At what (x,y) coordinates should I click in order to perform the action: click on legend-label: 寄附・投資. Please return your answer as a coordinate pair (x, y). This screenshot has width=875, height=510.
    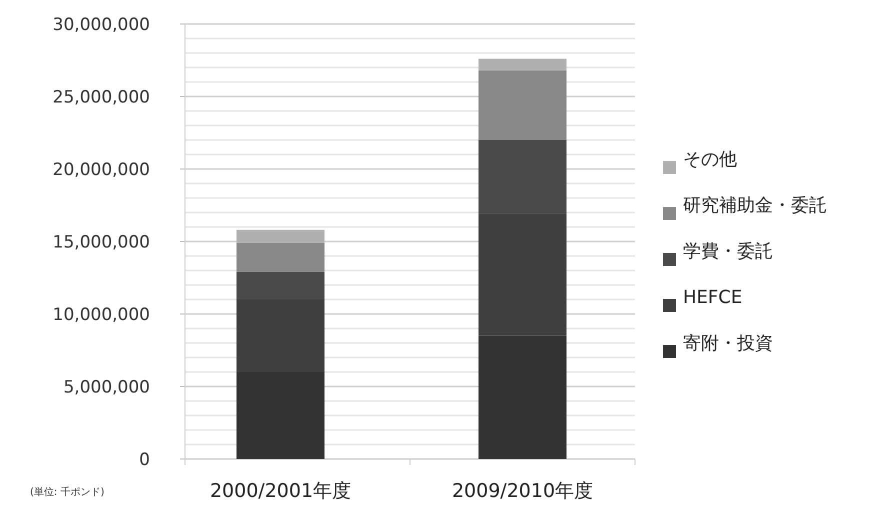
    Looking at the image, I should click on (728, 343).